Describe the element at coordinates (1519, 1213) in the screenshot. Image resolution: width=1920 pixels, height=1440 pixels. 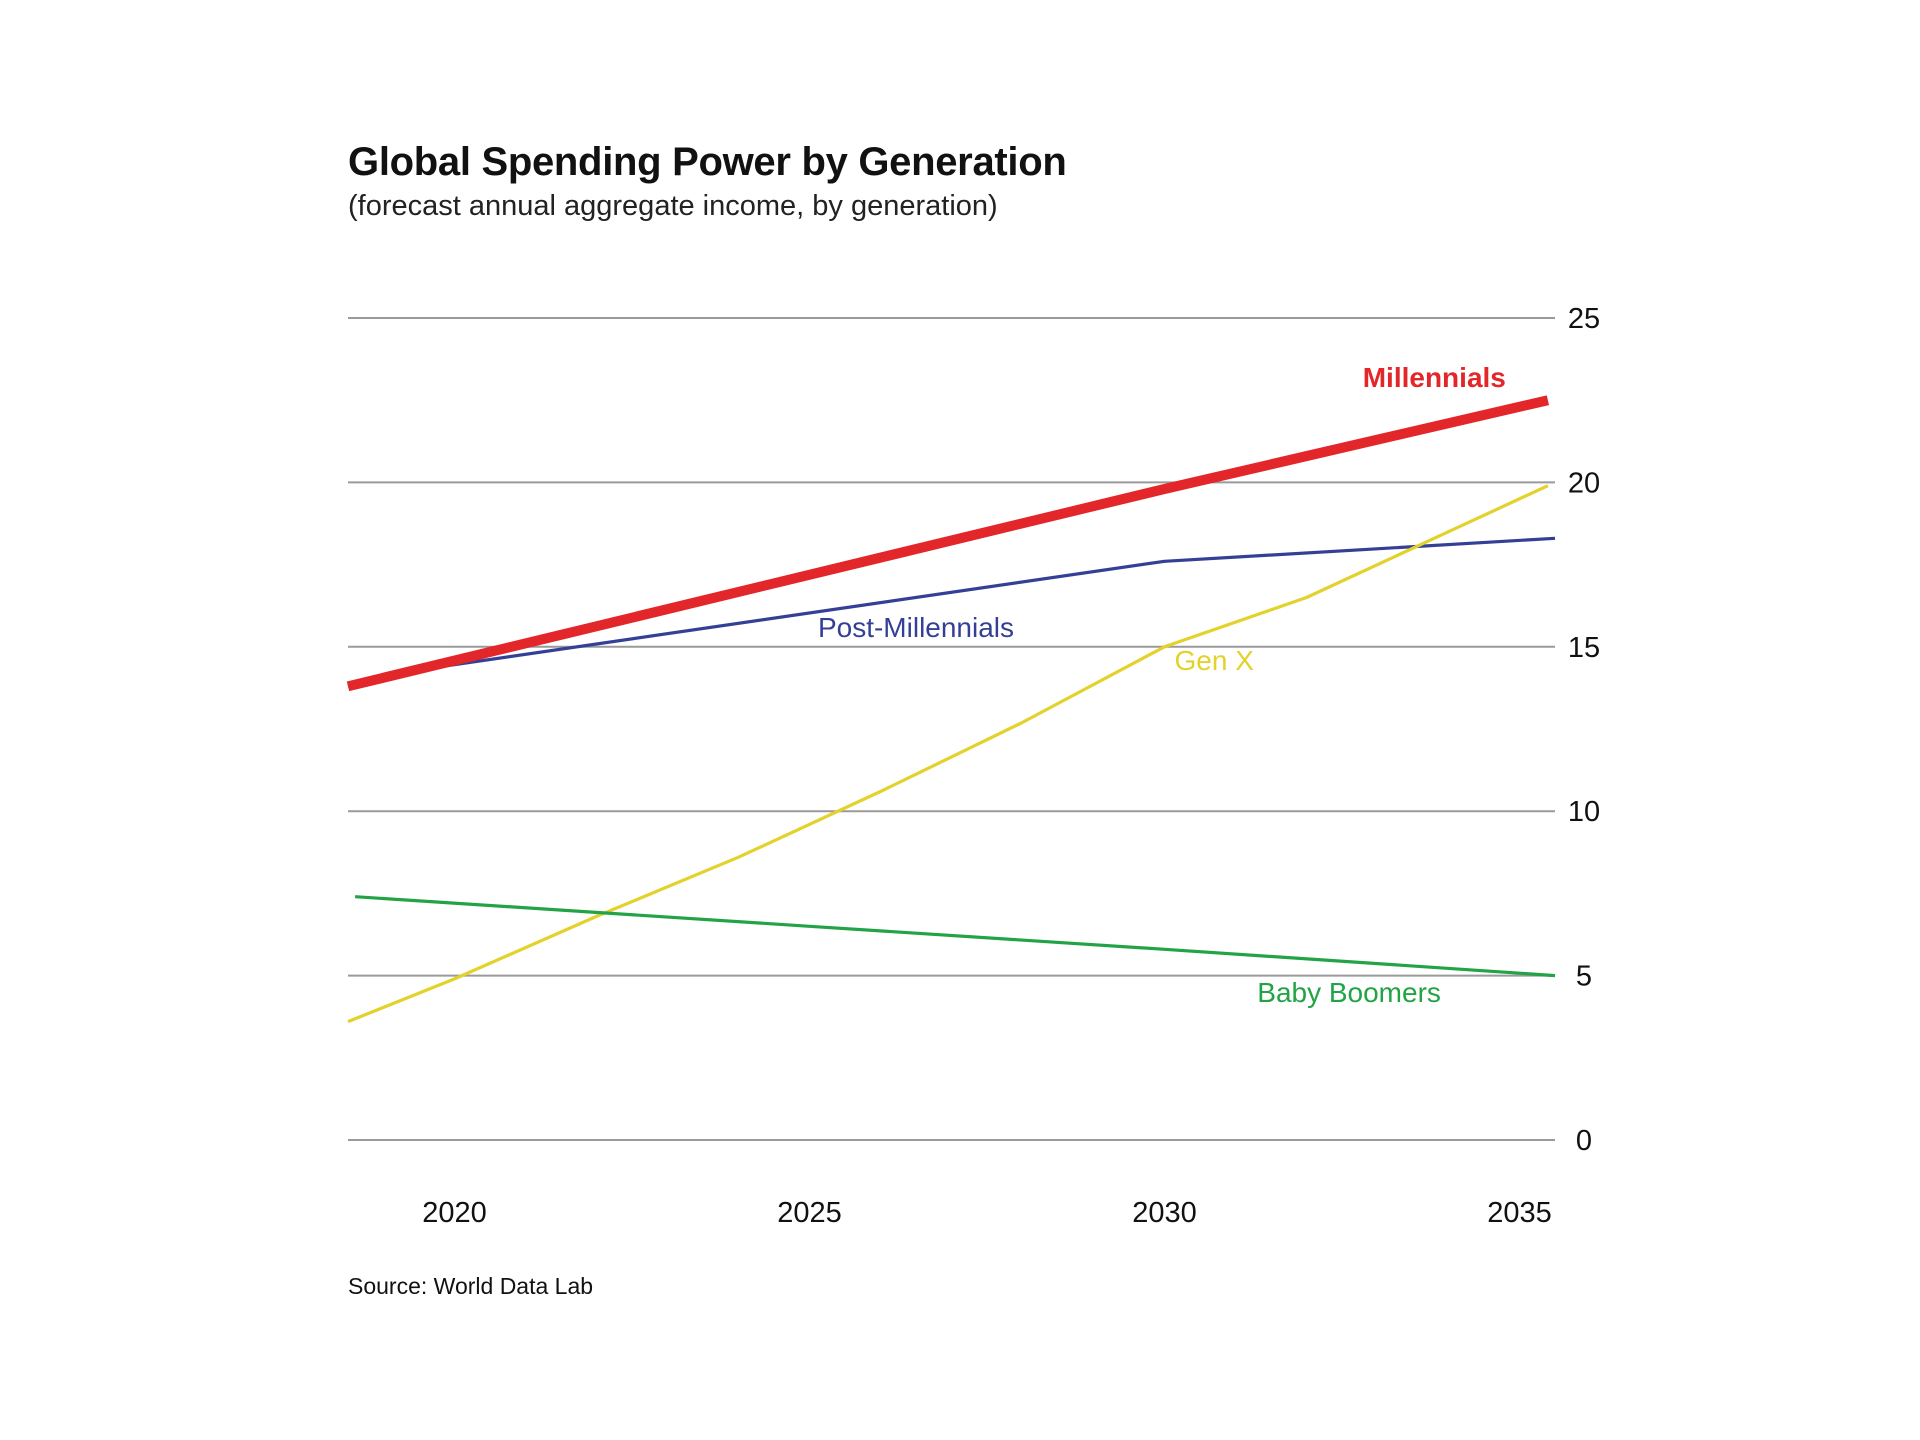
I see `x-tick-label: 2035` at that location.